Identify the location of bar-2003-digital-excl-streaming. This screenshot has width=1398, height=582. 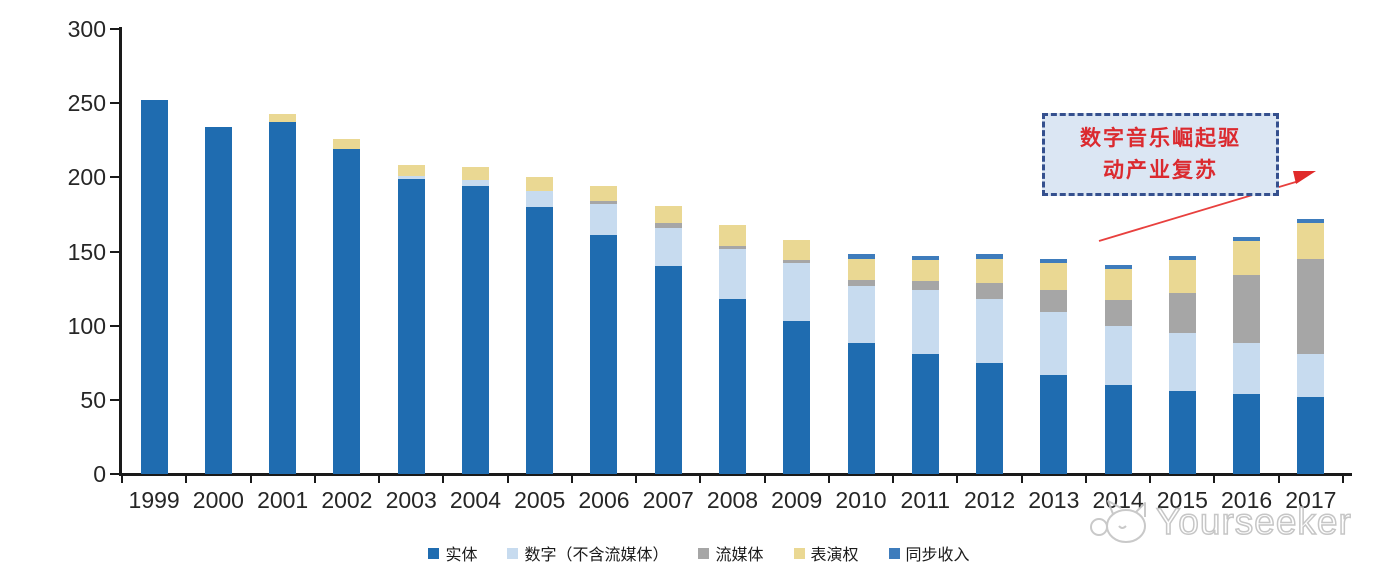
(411, 177).